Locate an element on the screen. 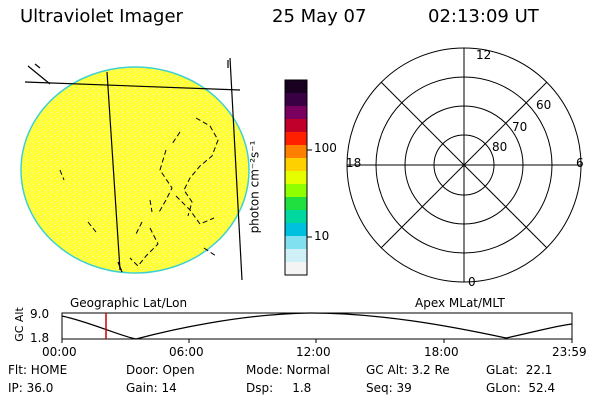 Image resolution: width=600 pixels, height=400 pixels. lat-label-80: 80 is located at coordinates (500, 147).